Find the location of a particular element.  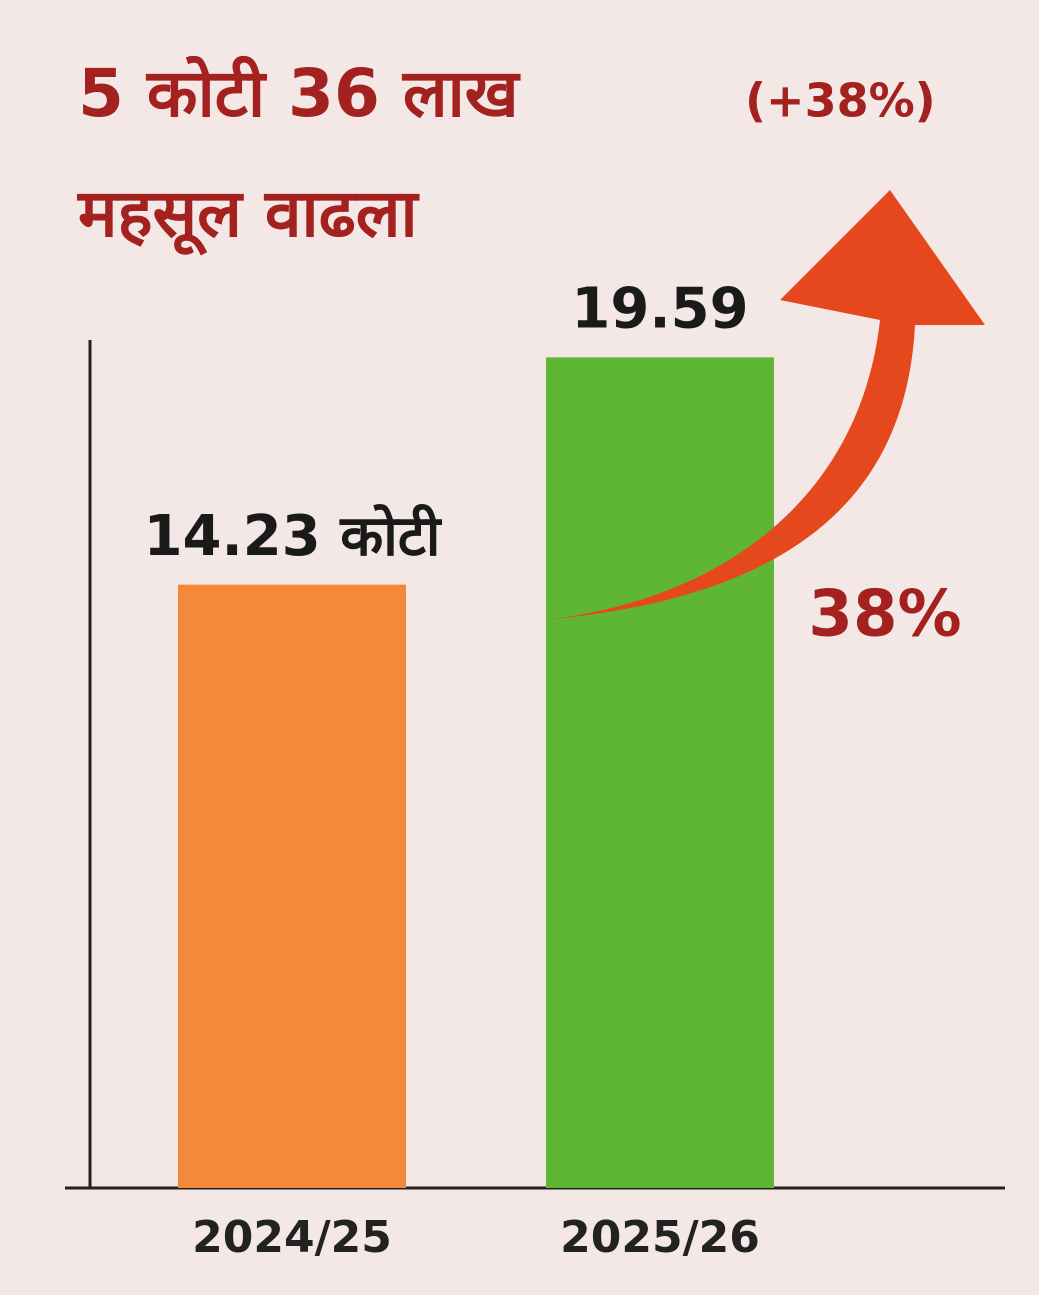

value-label: 14.23 कोटी is located at coordinates (293, 536).